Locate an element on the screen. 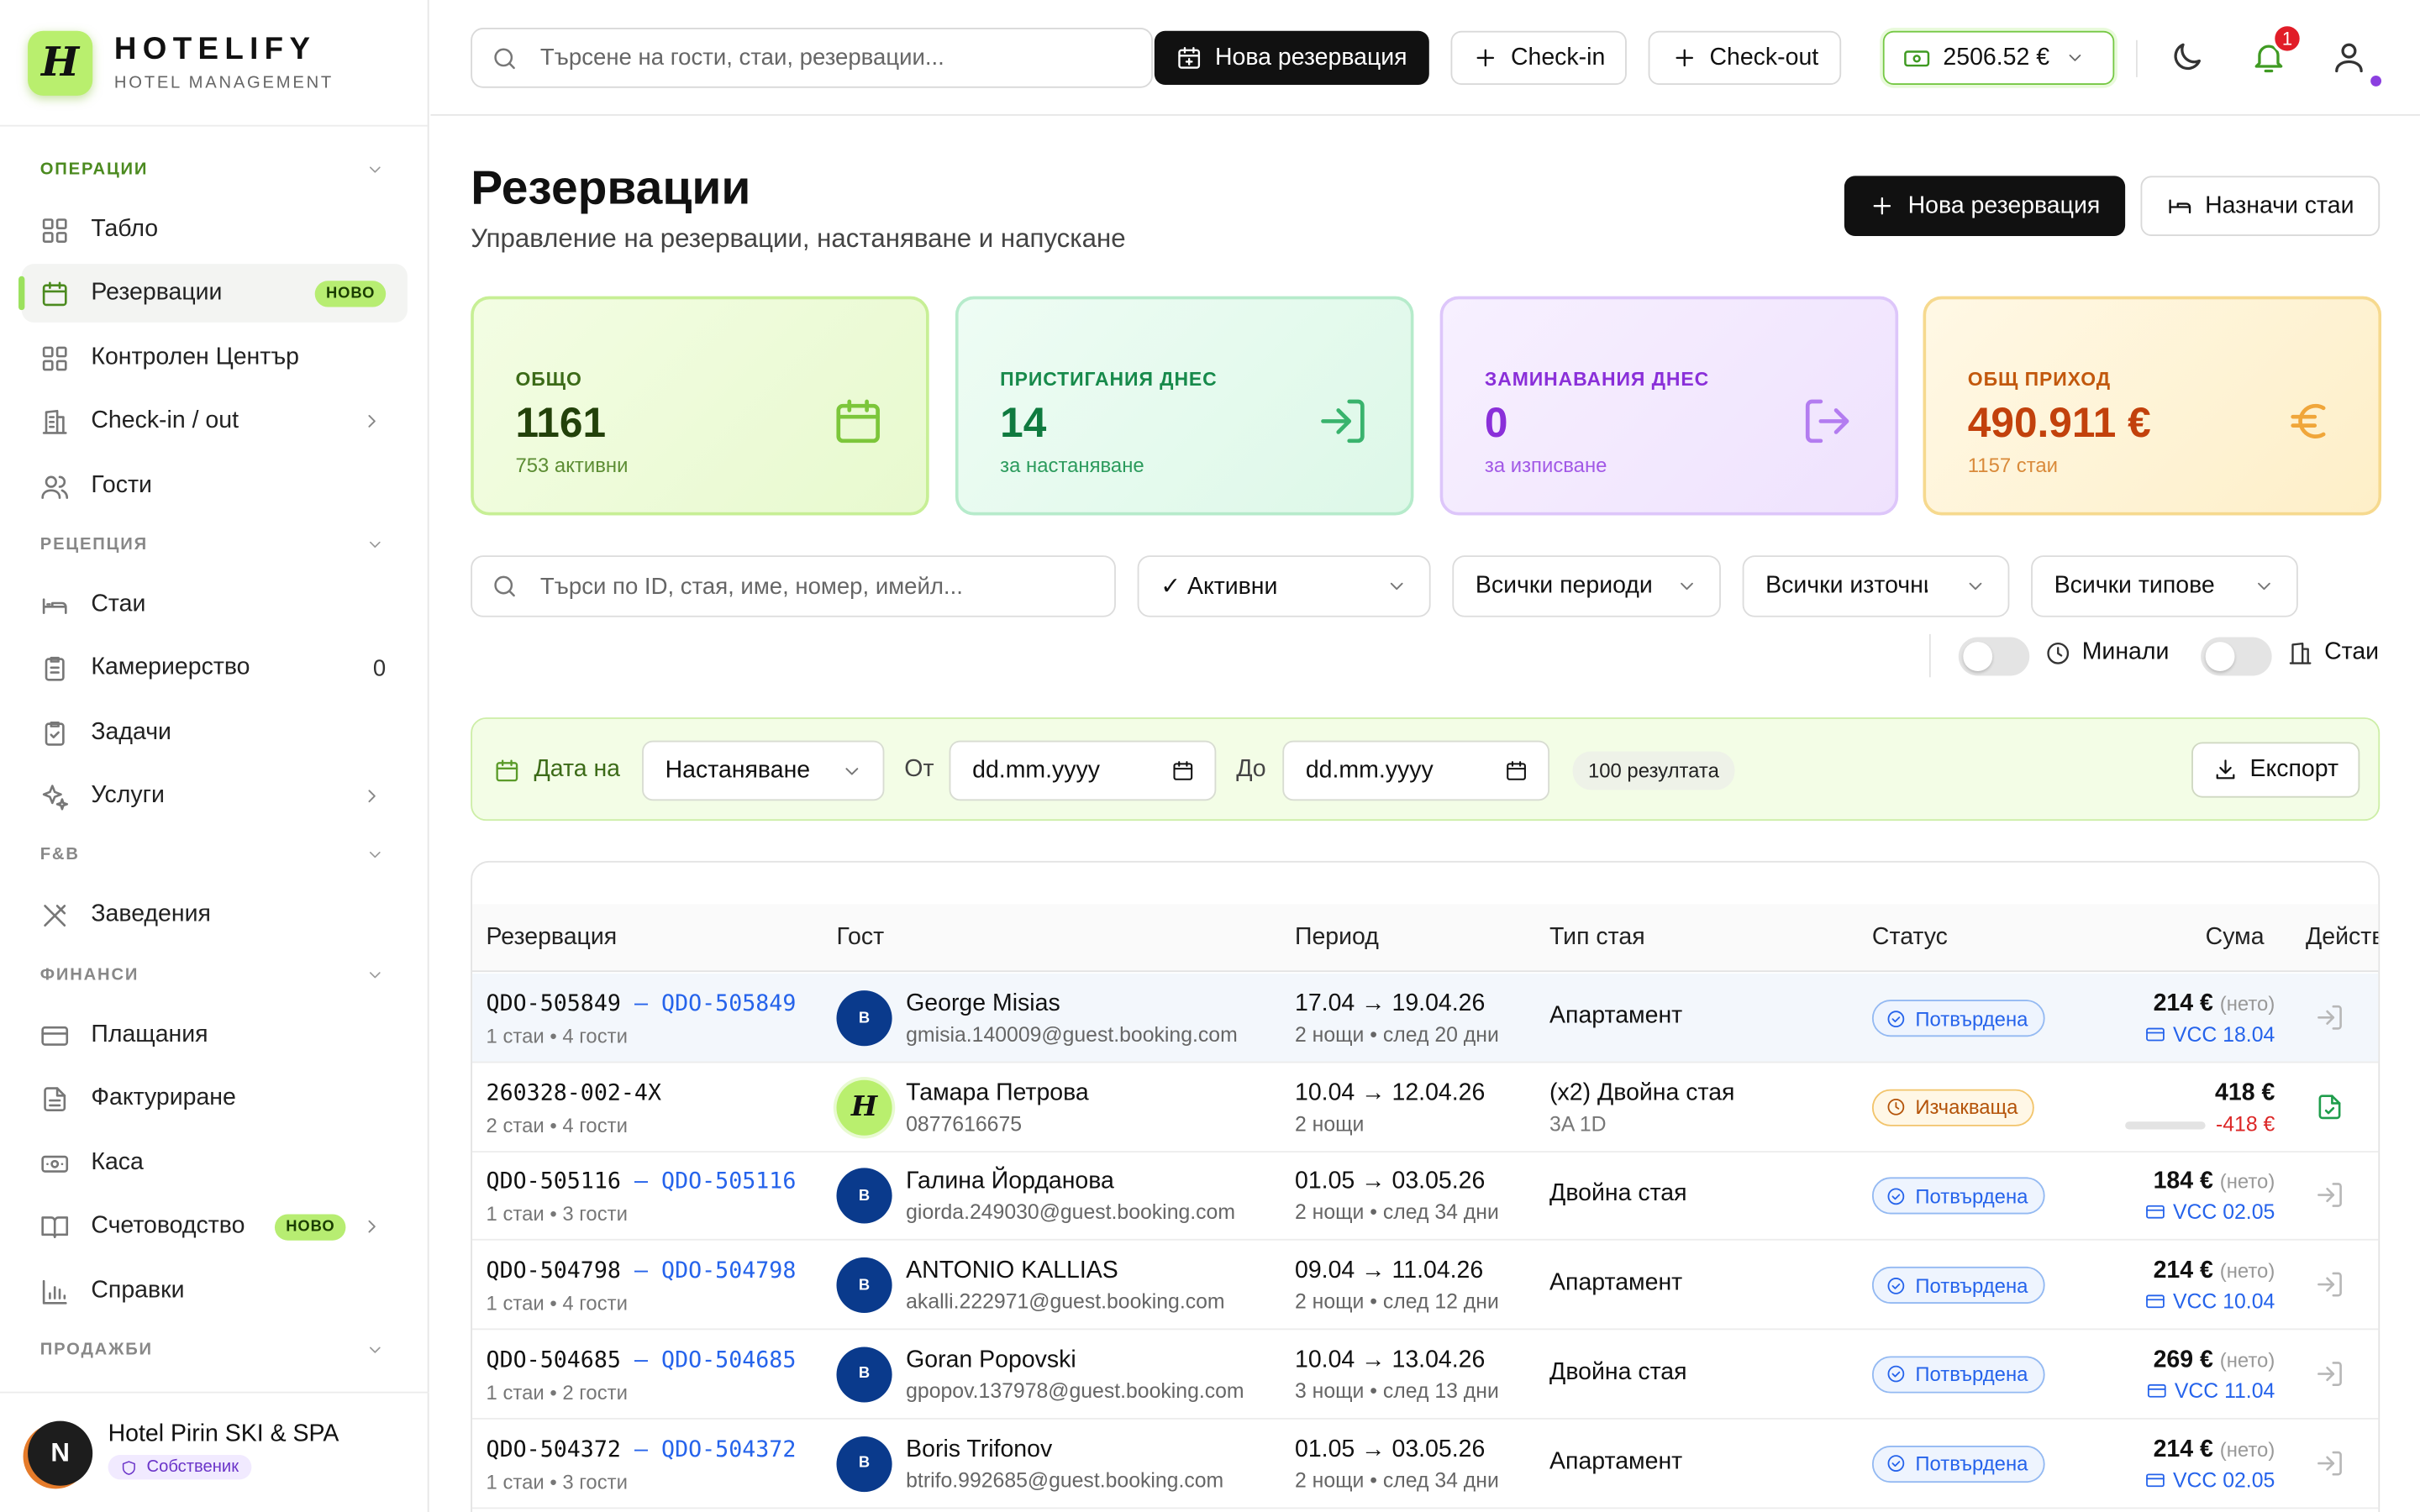  reservation-id: QDO-505849 – QDO-505849 is located at coordinates (642, 1004).